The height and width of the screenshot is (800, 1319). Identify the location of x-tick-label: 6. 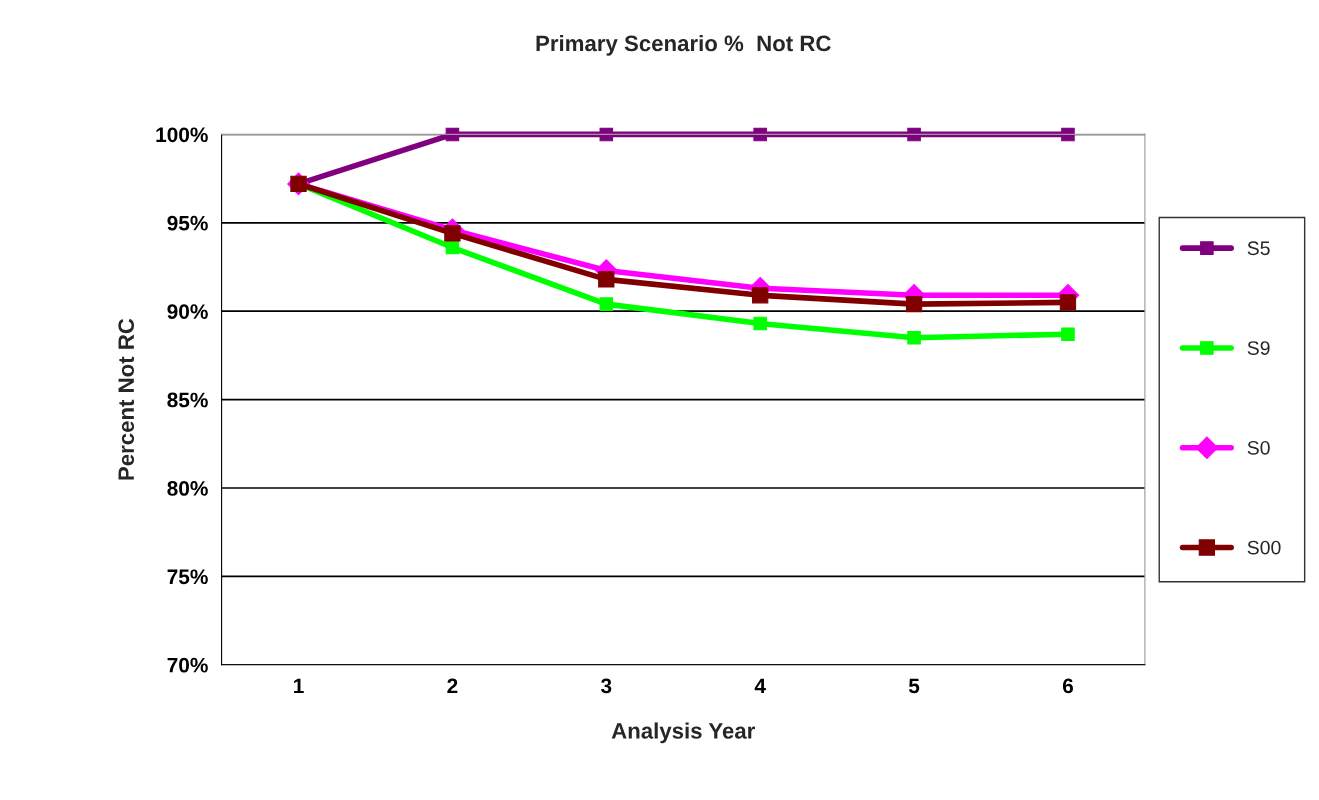
(1067, 686).